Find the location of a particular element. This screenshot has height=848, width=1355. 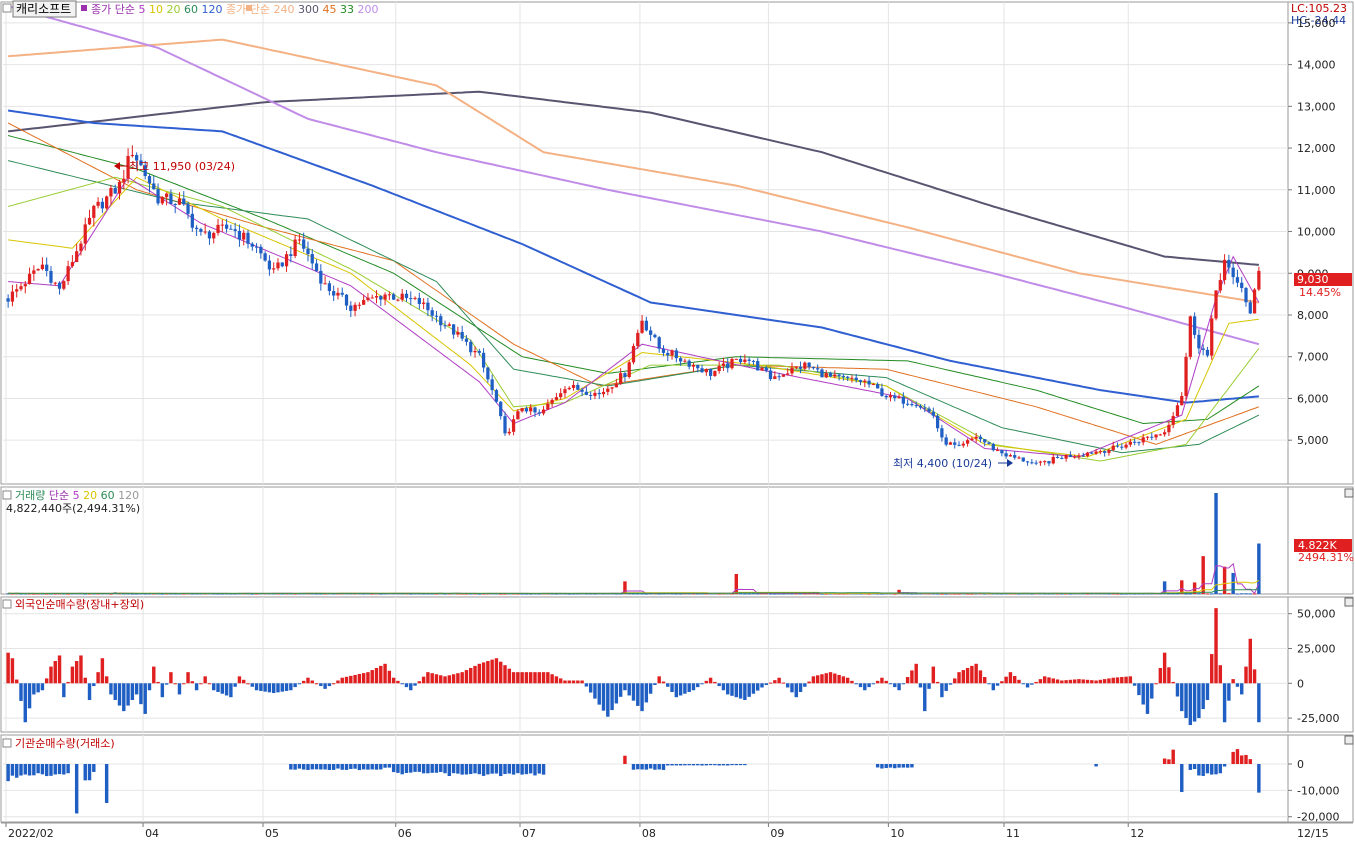

legend-item: 45 is located at coordinates (328, 9).